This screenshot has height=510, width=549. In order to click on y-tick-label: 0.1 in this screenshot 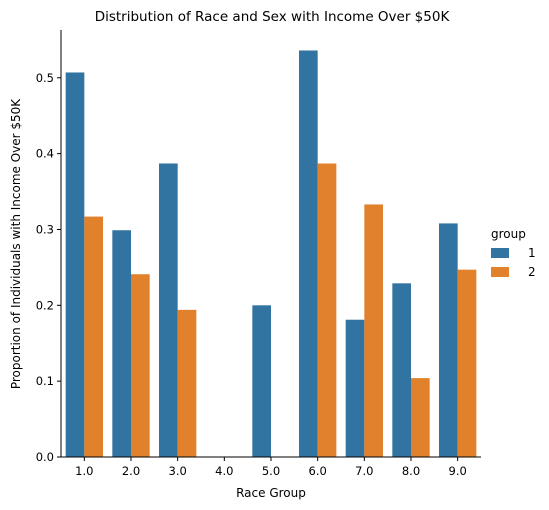, I will do `click(45, 381)`.